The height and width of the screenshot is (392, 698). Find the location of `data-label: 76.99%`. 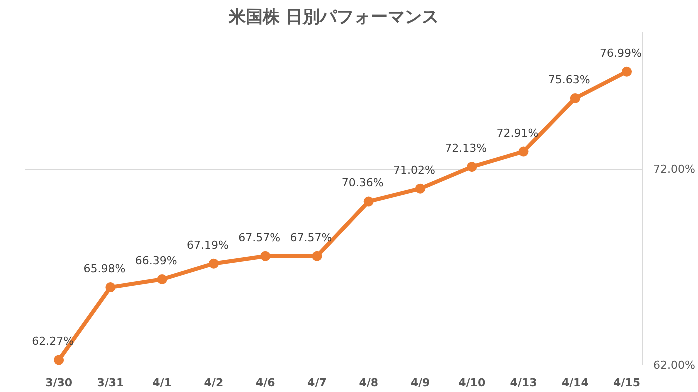

data-label: 76.99% is located at coordinates (621, 53).